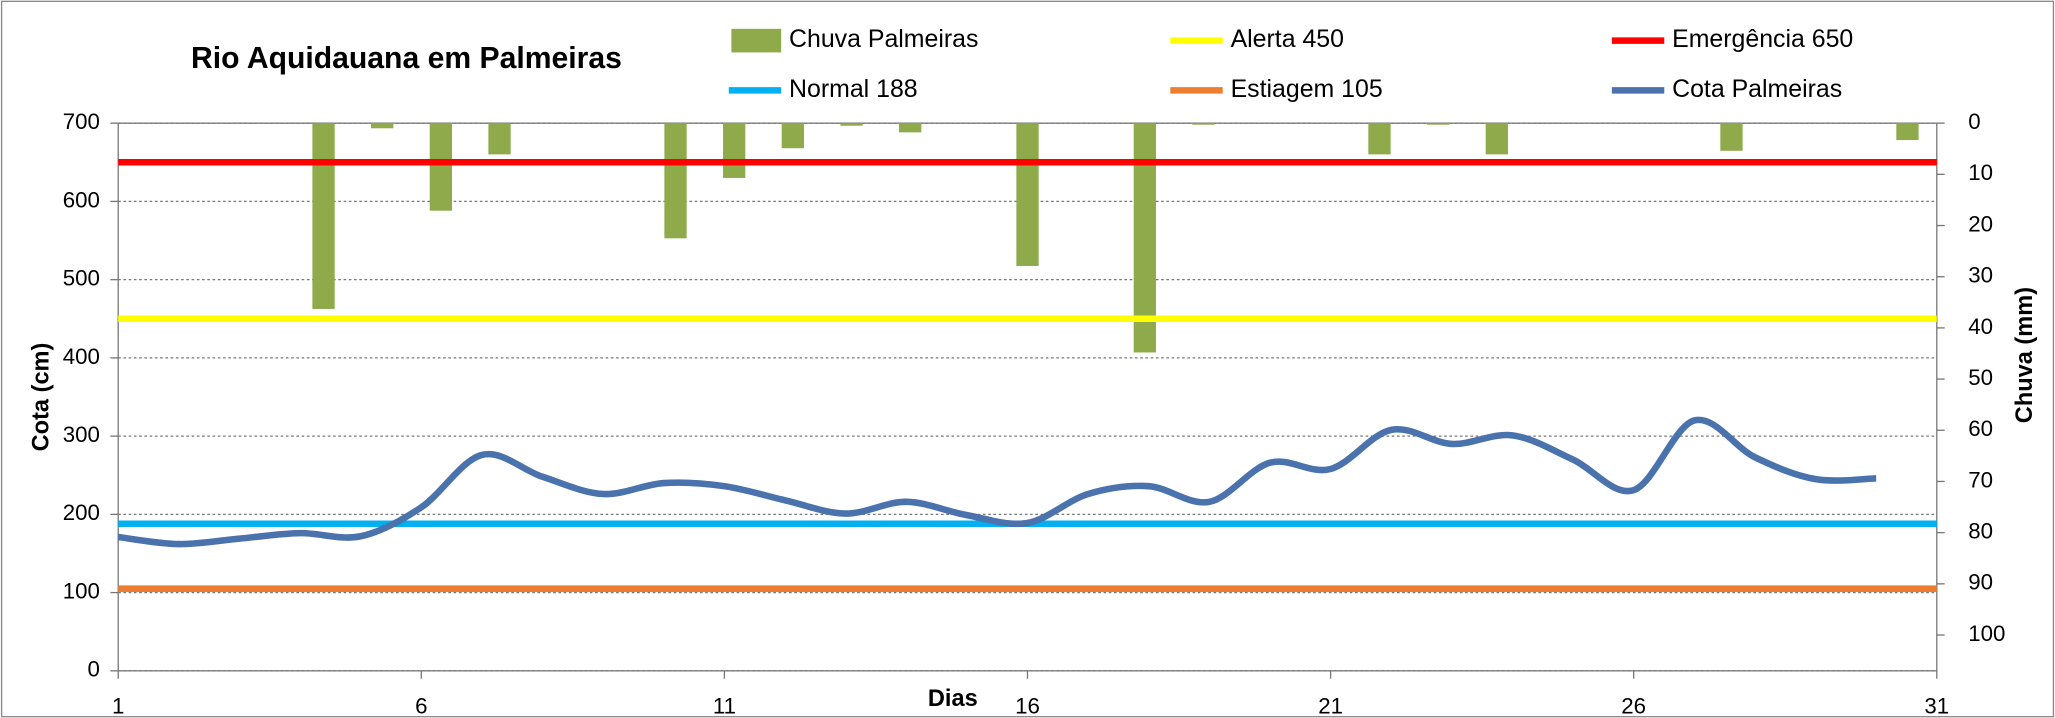 This screenshot has height=718, width=2055. What do you see at coordinates (1974, 121) in the screenshot?
I see `y2-tick-label: 0` at bounding box center [1974, 121].